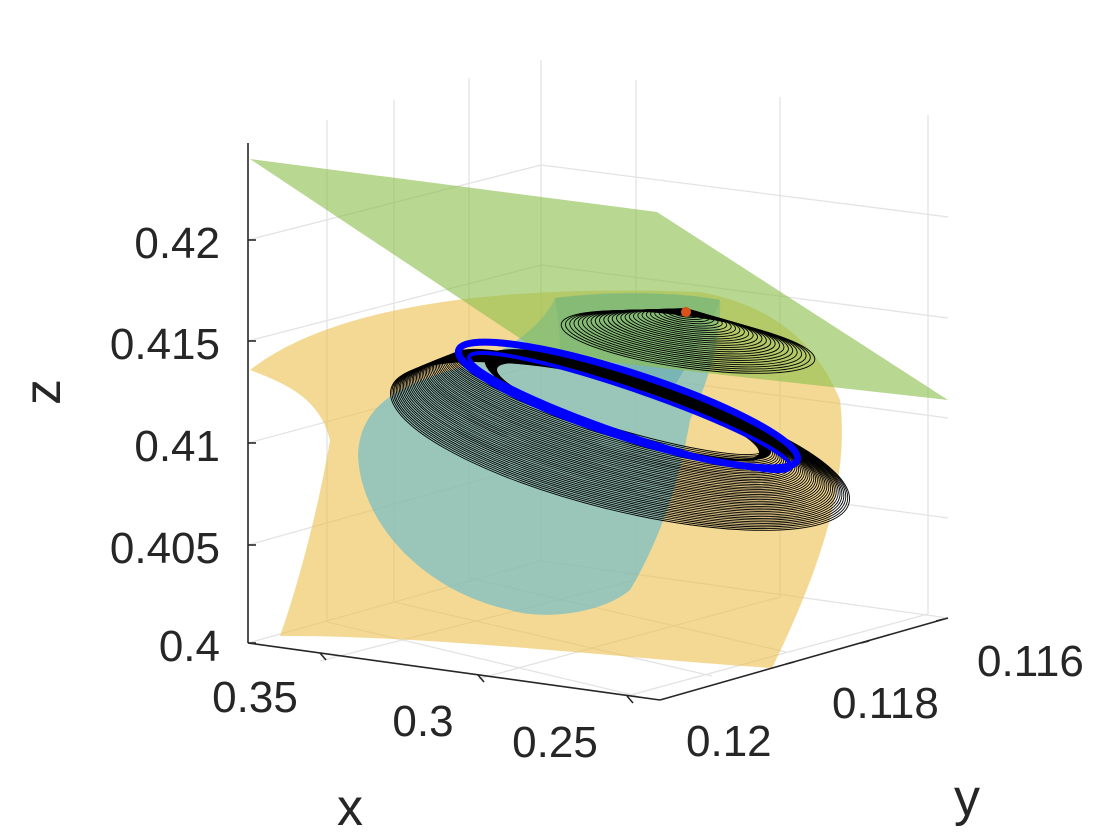 The height and width of the screenshot is (840, 1120). Describe the element at coordinates (189, 646) in the screenshot. I see `z-tick-label: 0.4` at that location.